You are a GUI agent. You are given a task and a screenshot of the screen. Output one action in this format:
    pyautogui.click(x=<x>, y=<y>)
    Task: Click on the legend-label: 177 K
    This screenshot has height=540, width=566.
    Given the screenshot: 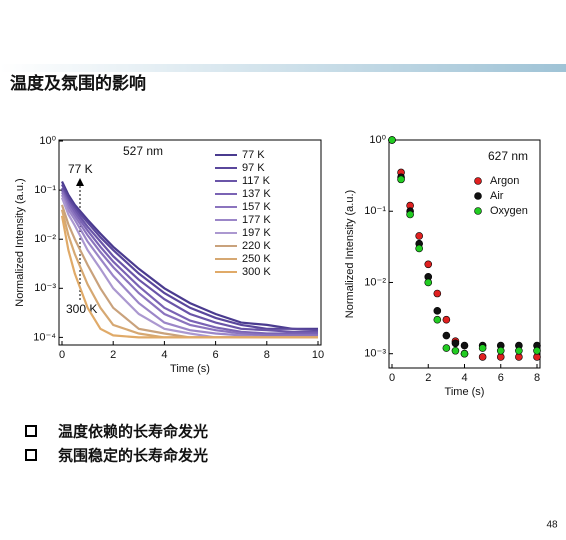 What is the action you would take?
    pyautogui.click(x=256, y=220)
    